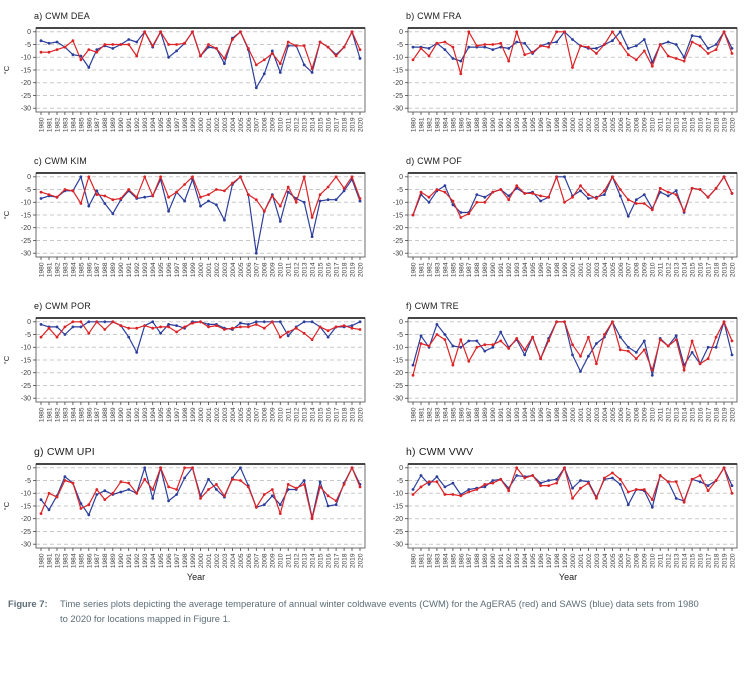 This screenshot has width=744, height=673. What do you see at coordinates (549, 269) in the screenshot?
I see `svg-text: 1997` at bounding box center [549, 269].